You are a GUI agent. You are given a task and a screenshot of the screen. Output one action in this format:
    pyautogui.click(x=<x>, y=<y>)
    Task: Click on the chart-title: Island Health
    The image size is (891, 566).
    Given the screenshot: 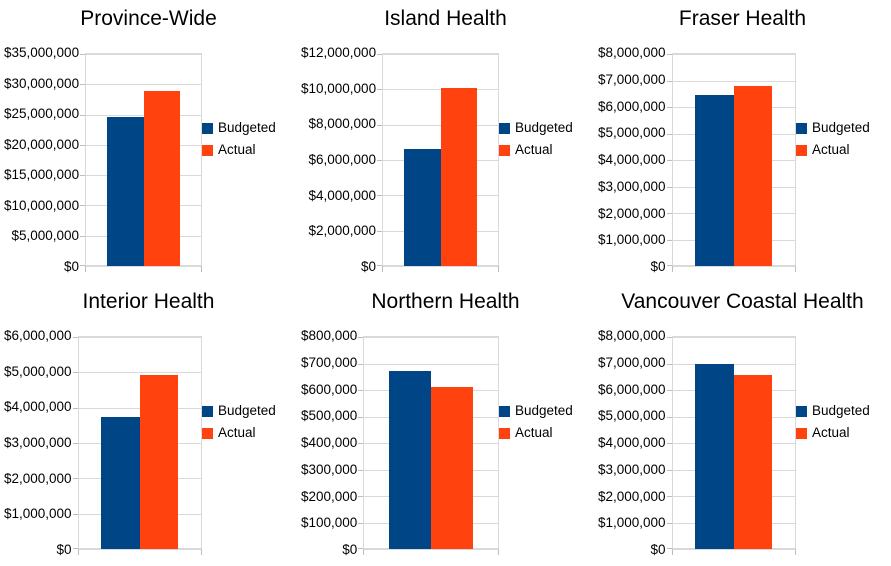 What is the action you would take?
    pyautogui.click(x=445, y=18)
    